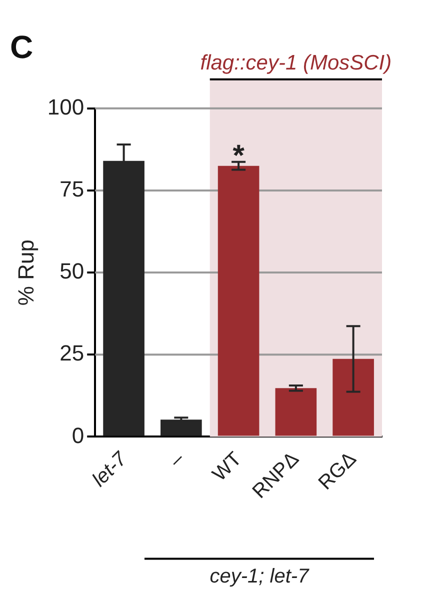  Describe the element at coordinates (72, 189) in the screenshot. I see `y-tick-label: 75` at that location.